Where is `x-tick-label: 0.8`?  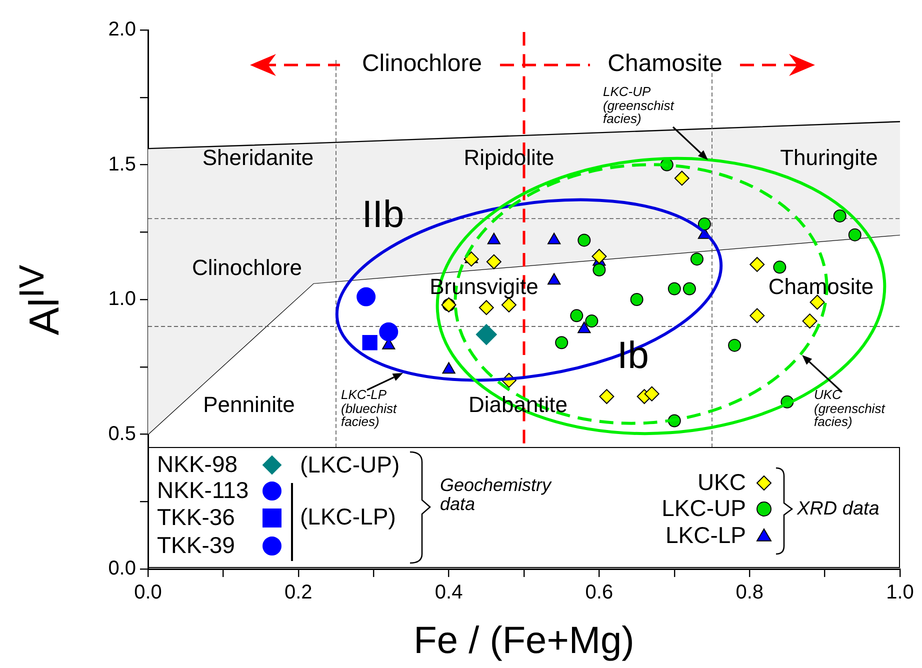
x-tick-label: 0.8 is located at coordinates (750, 593).